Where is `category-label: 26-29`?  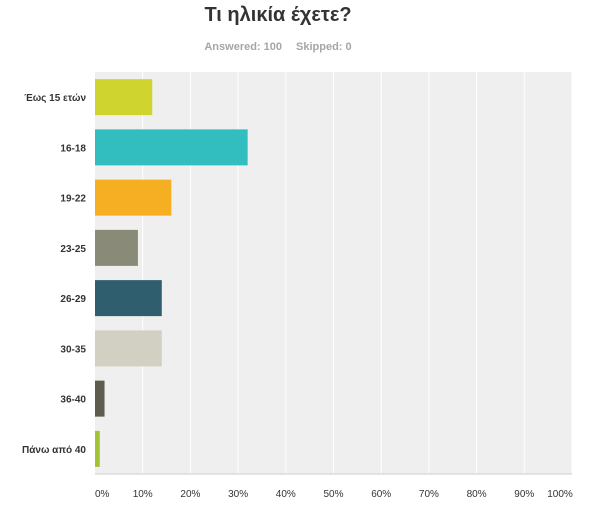 category-label: 26-29 is located at coordinates (73, 299).